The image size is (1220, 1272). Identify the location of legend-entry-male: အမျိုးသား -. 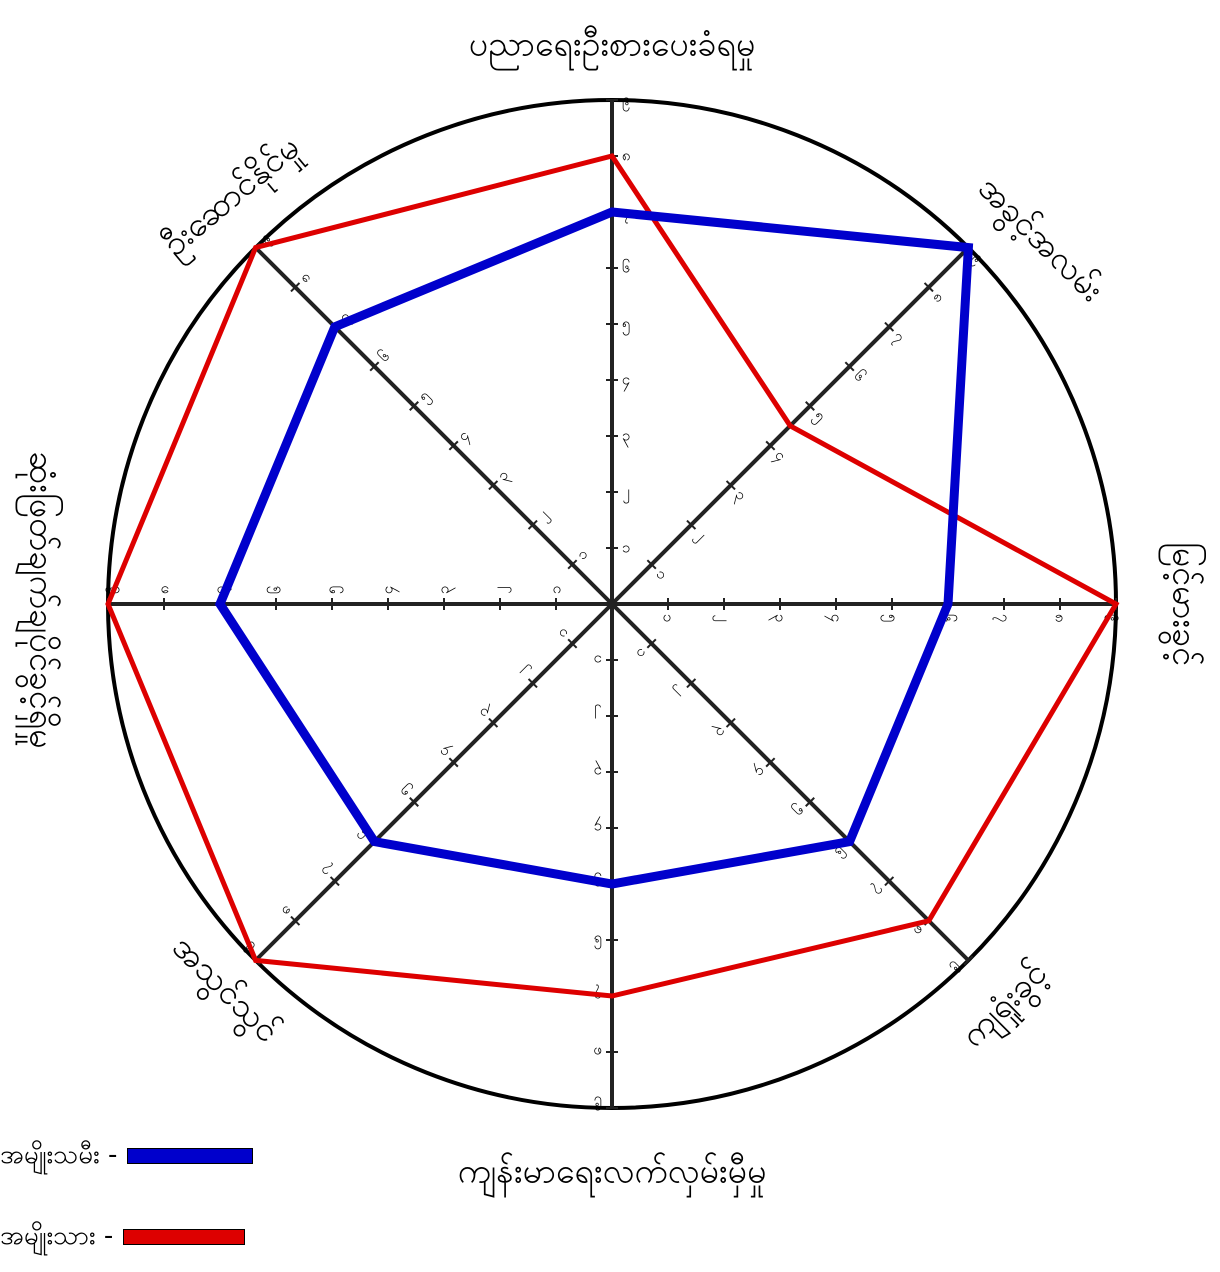
(190, 1237).